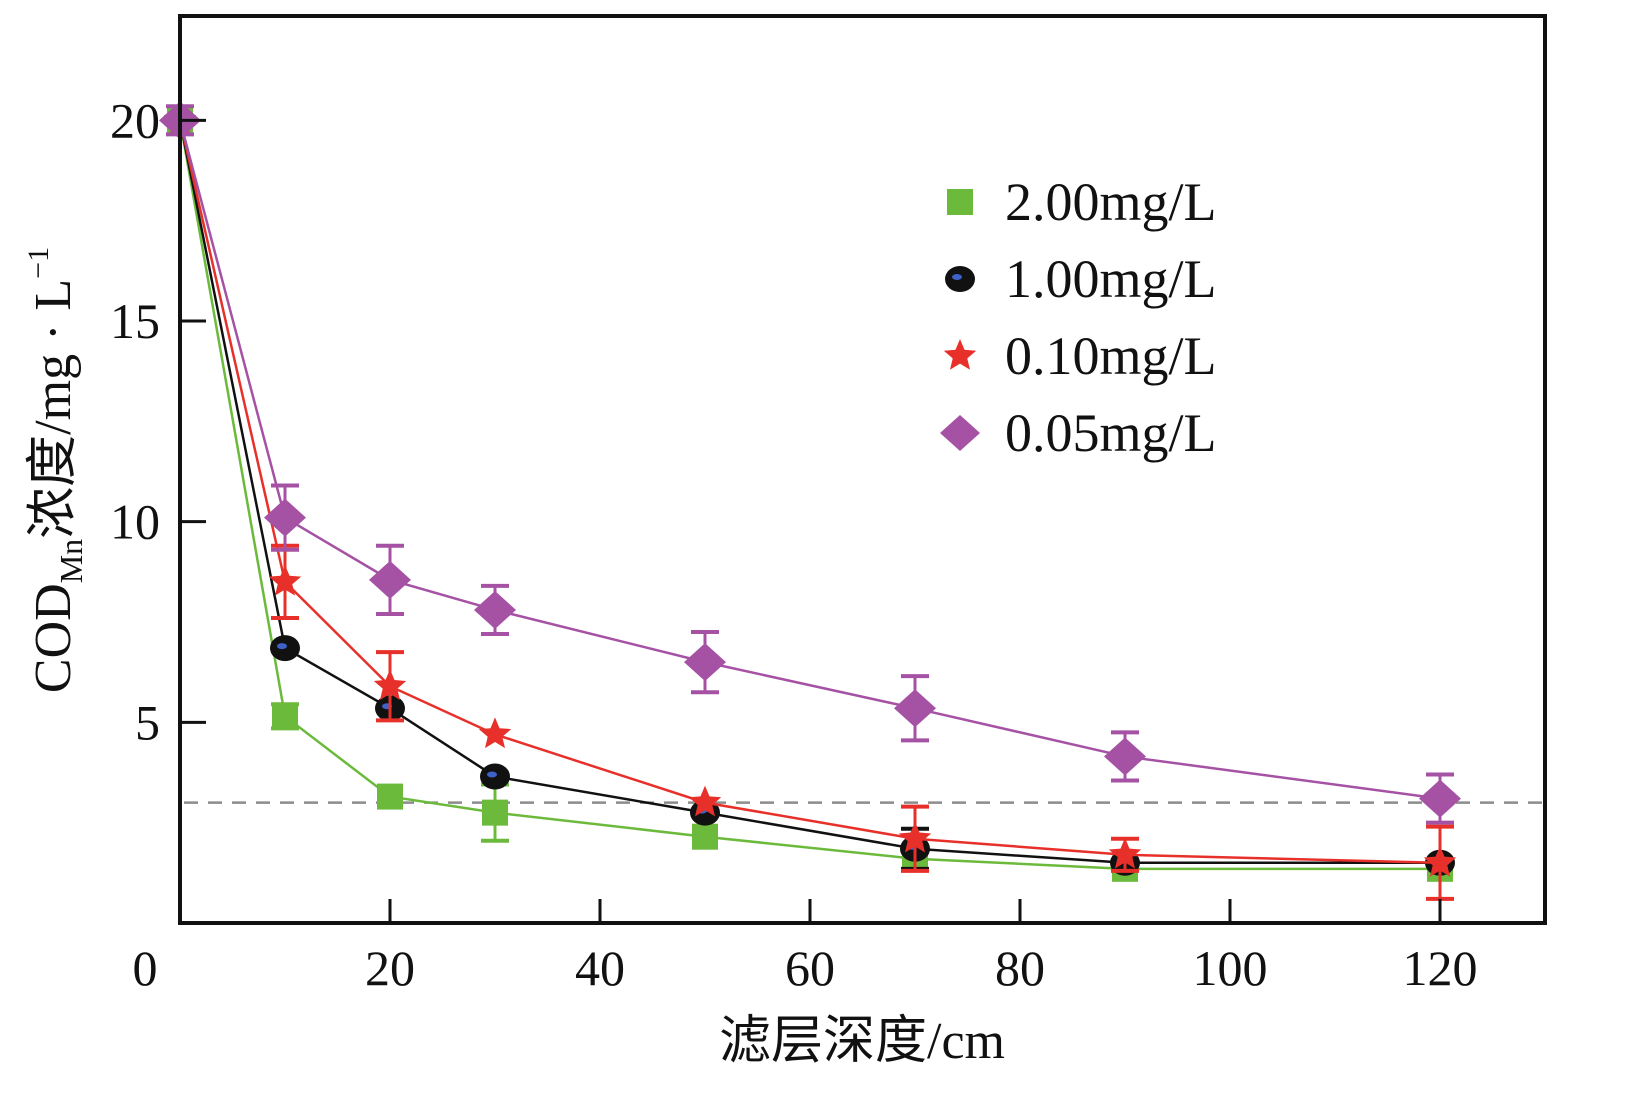 The width and height of the screenshot is (1627, 1119). What do you see at coordinates (135, 522) in the screenshot?
I see `y-tick-label: 10` at bounding box center [135, 522].